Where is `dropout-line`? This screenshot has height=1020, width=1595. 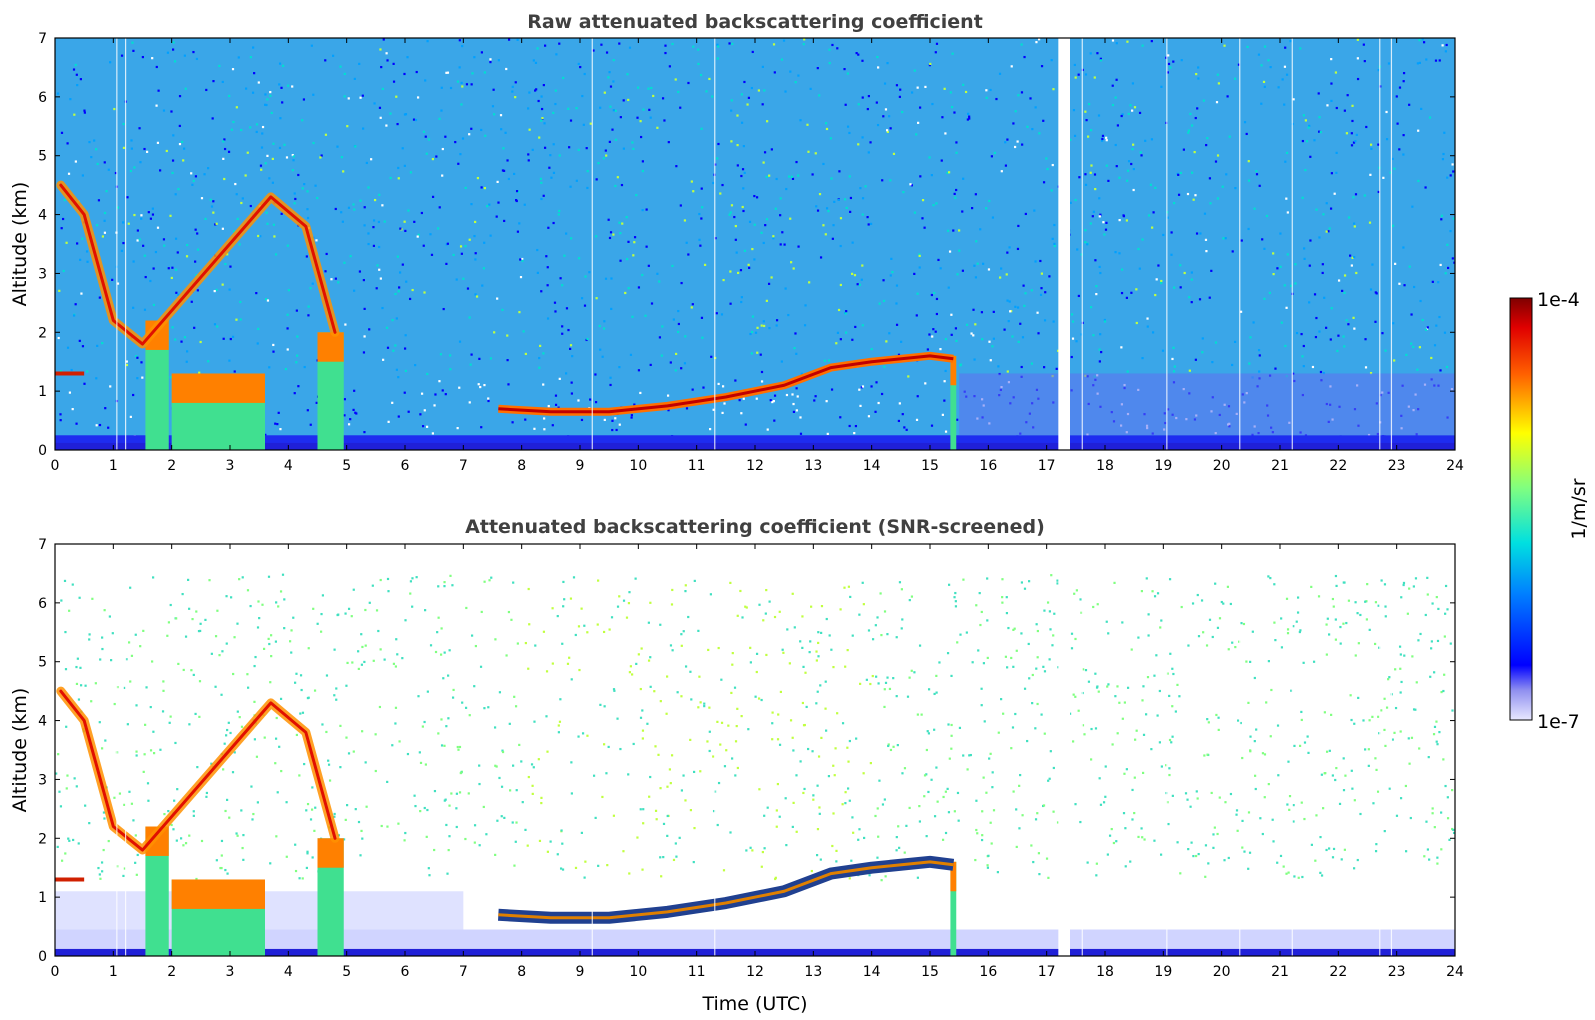 dropout-line is located at coordinates (715, 244).